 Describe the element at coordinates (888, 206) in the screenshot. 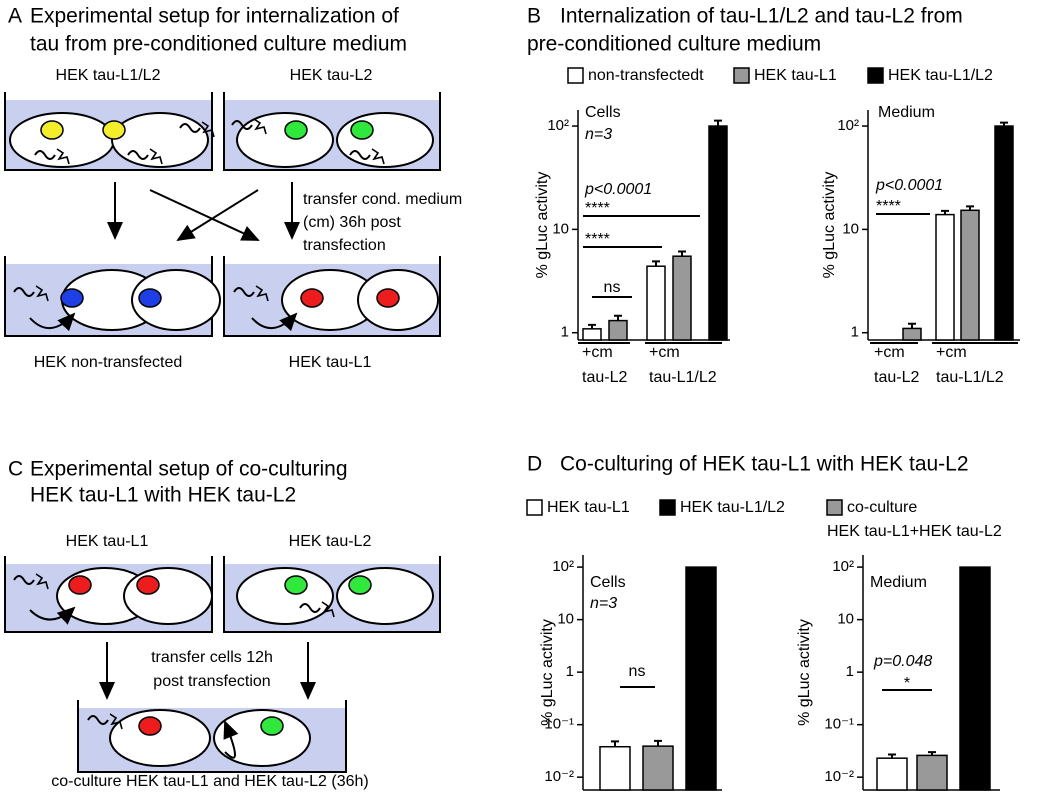

I see `significance-label: ****` at that location.